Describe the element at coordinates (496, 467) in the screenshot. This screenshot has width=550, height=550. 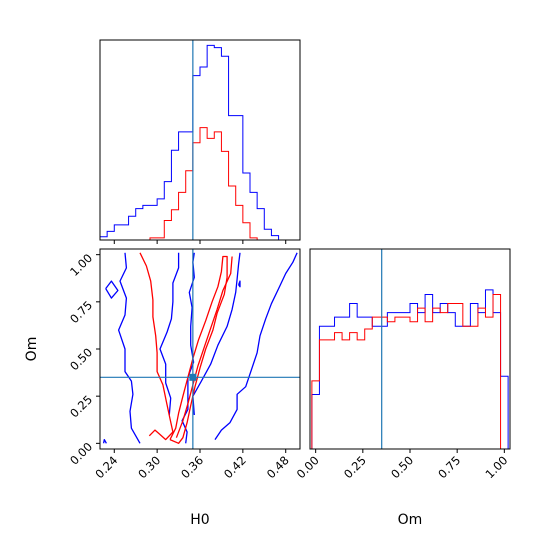
I see `om-histogram-x-tick-label: 1.00` at that location.